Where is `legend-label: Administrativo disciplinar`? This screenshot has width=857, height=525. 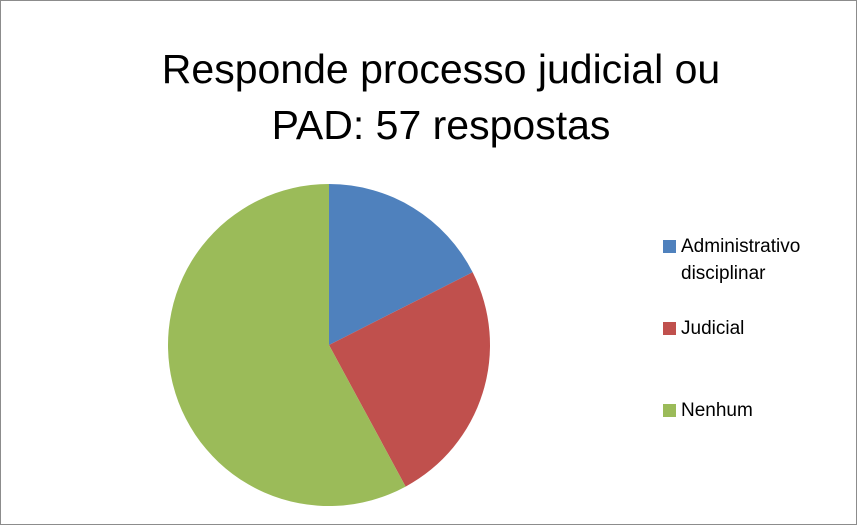
legend-label: Administrativo disciplinar is located at coordinates (741, 260).